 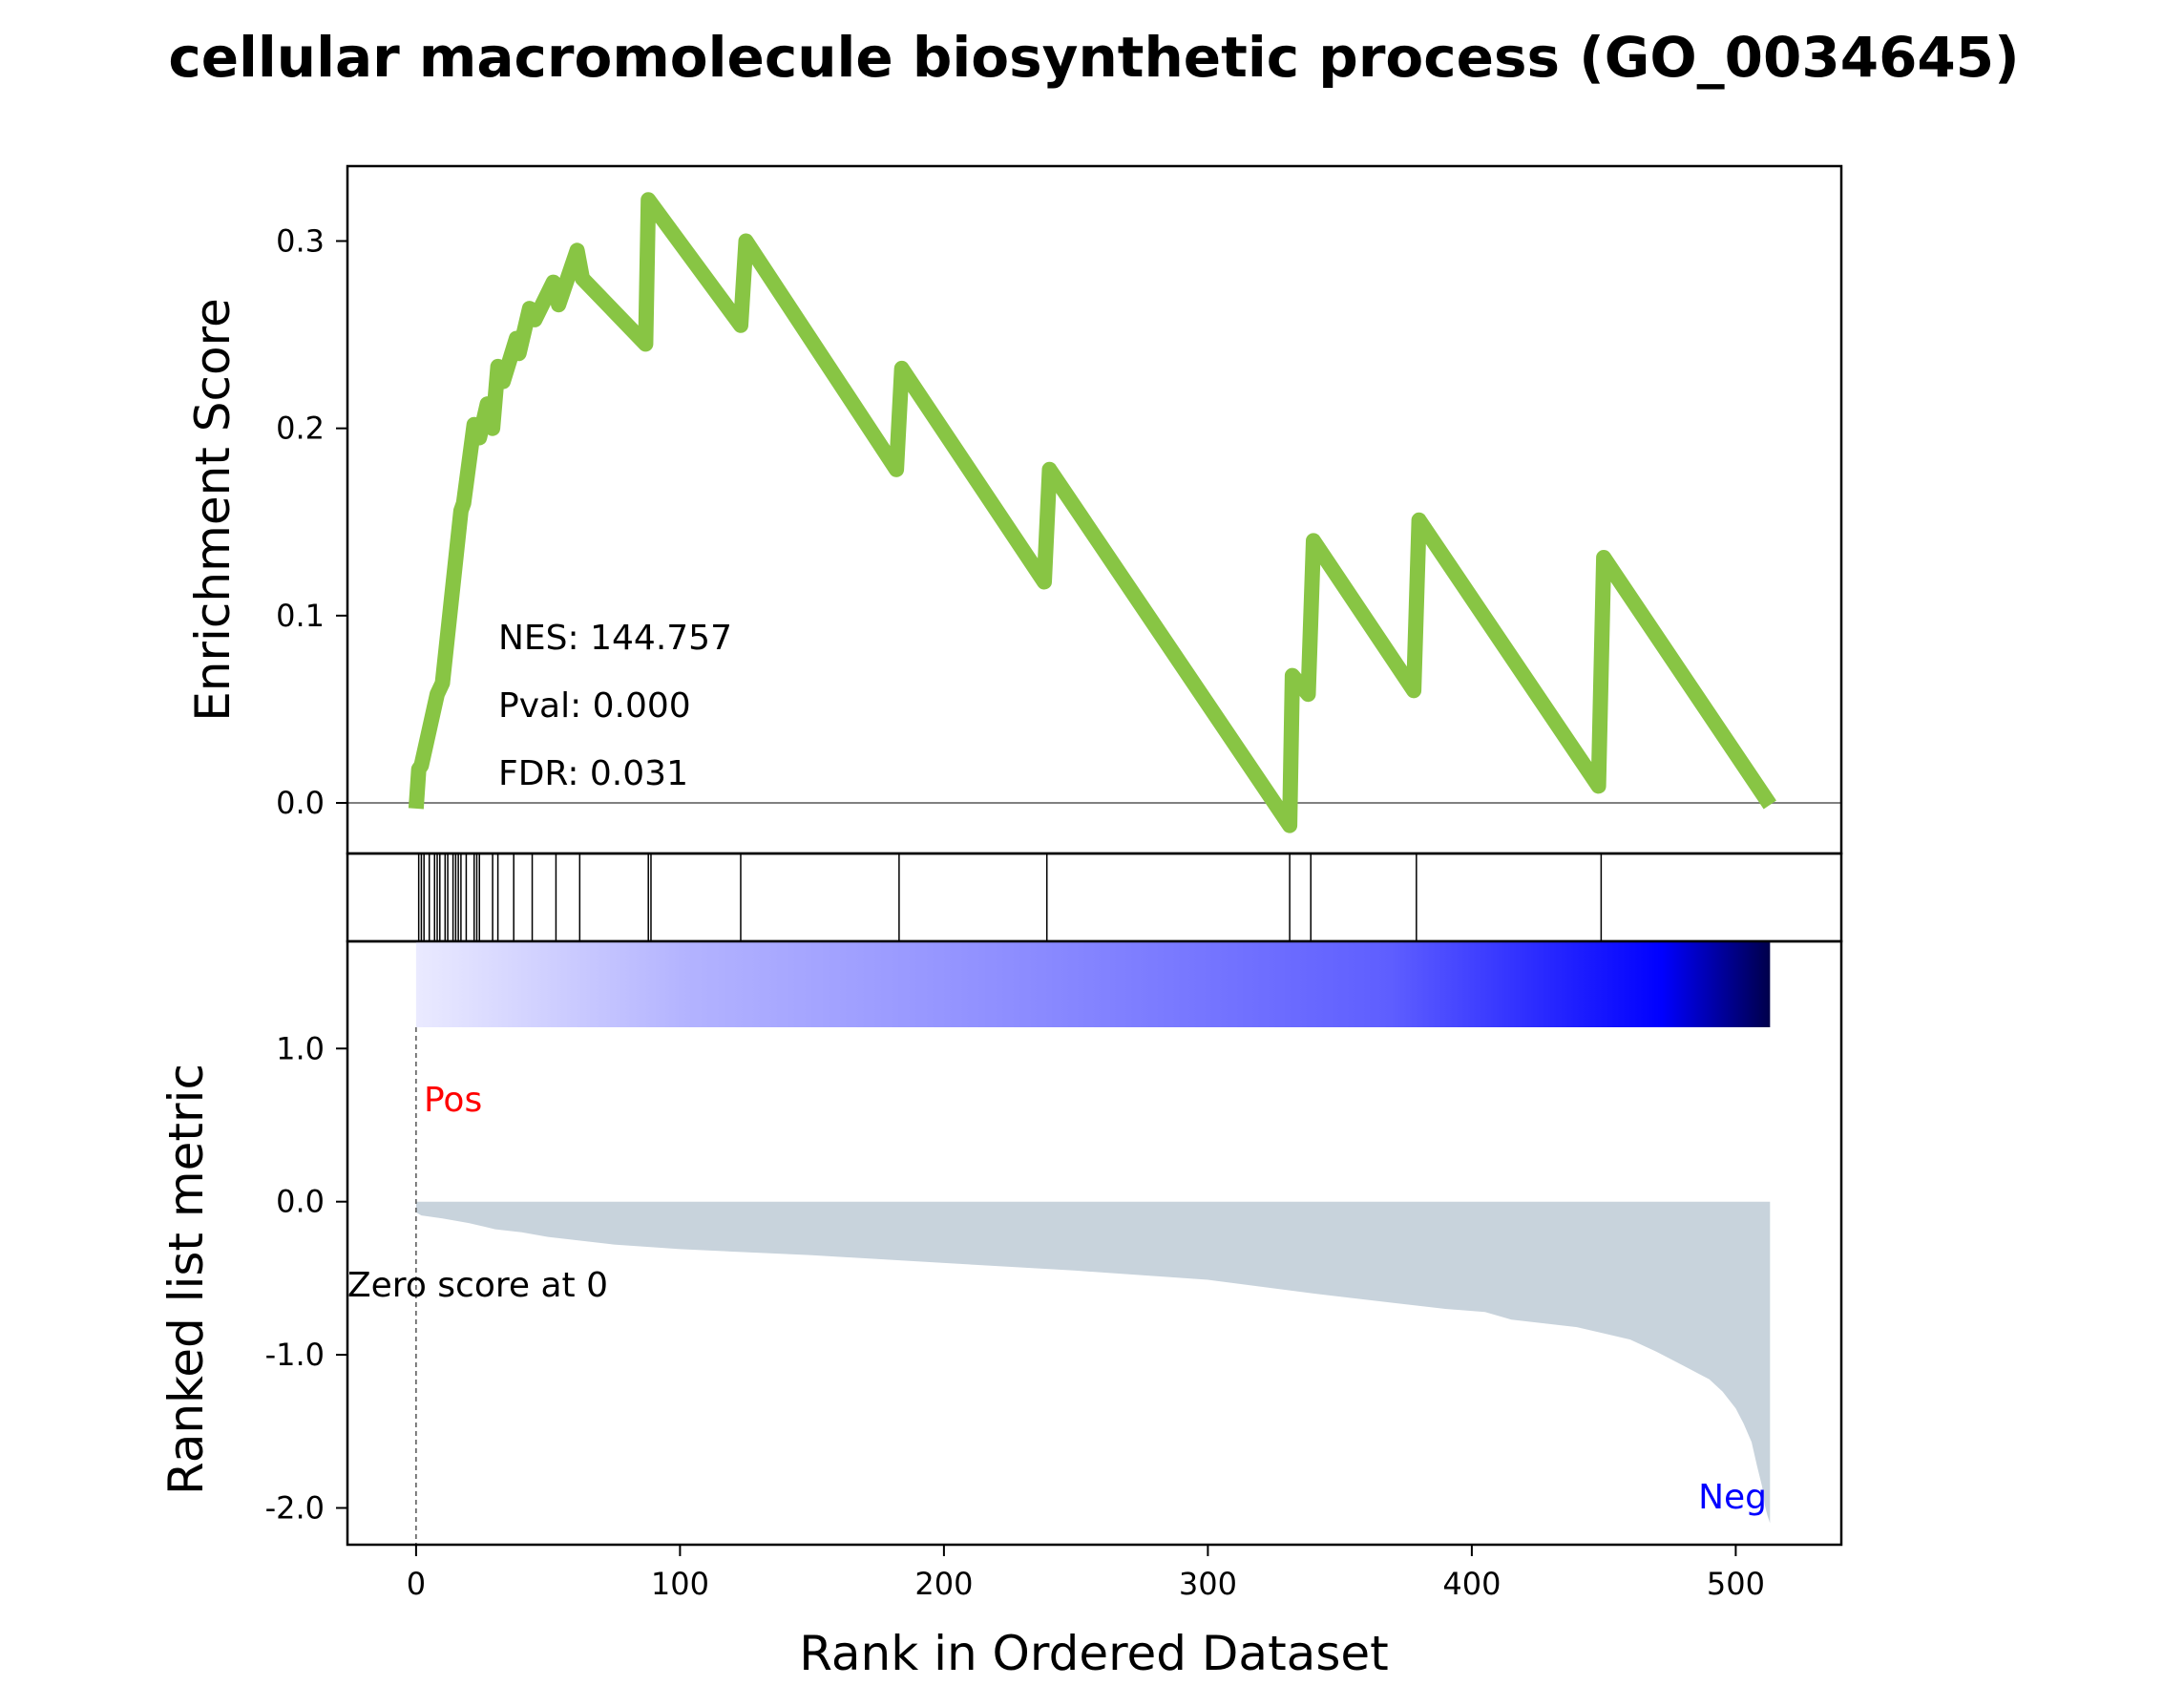 What do you see at coordinates (1736, 1584) in the screenshot?
I see `x-tick-label: 500` at bounding box center [1736, 1584].